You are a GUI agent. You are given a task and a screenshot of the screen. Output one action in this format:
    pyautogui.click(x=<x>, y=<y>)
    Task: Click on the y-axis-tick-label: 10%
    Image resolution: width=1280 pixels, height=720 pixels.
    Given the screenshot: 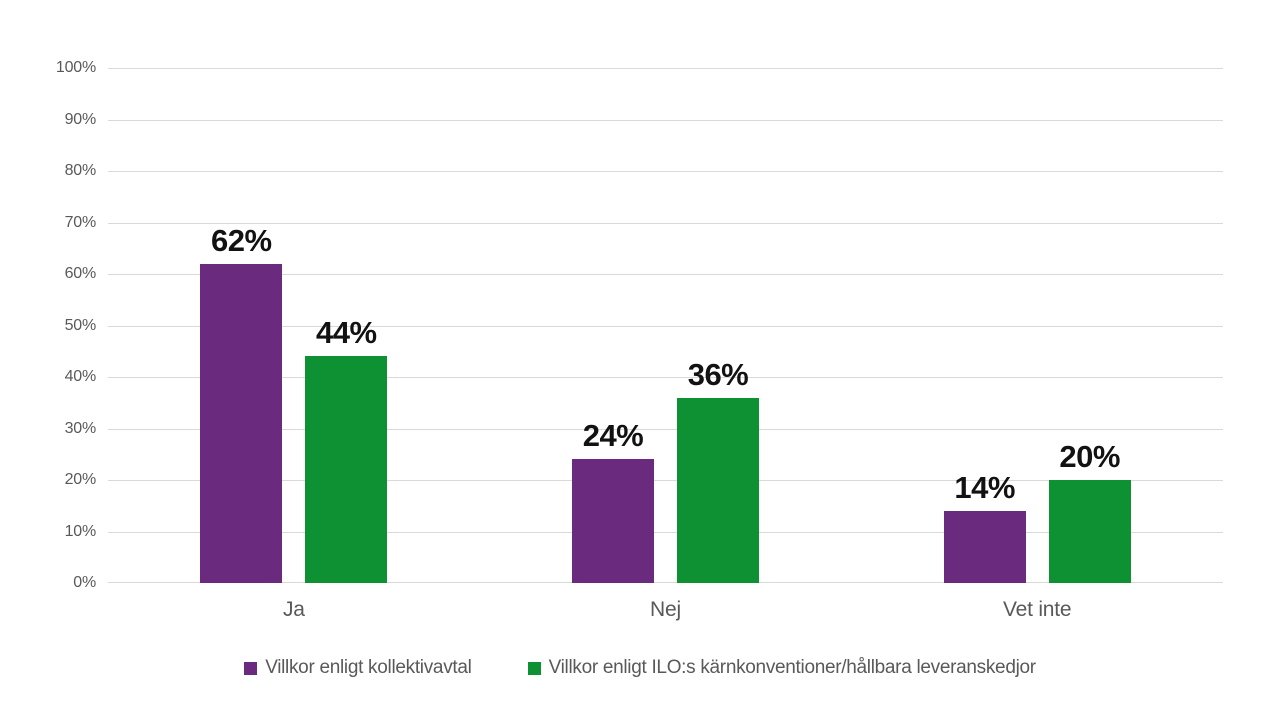 What is the action you would take?
    pyautogui.click(x=80, y=531)
    